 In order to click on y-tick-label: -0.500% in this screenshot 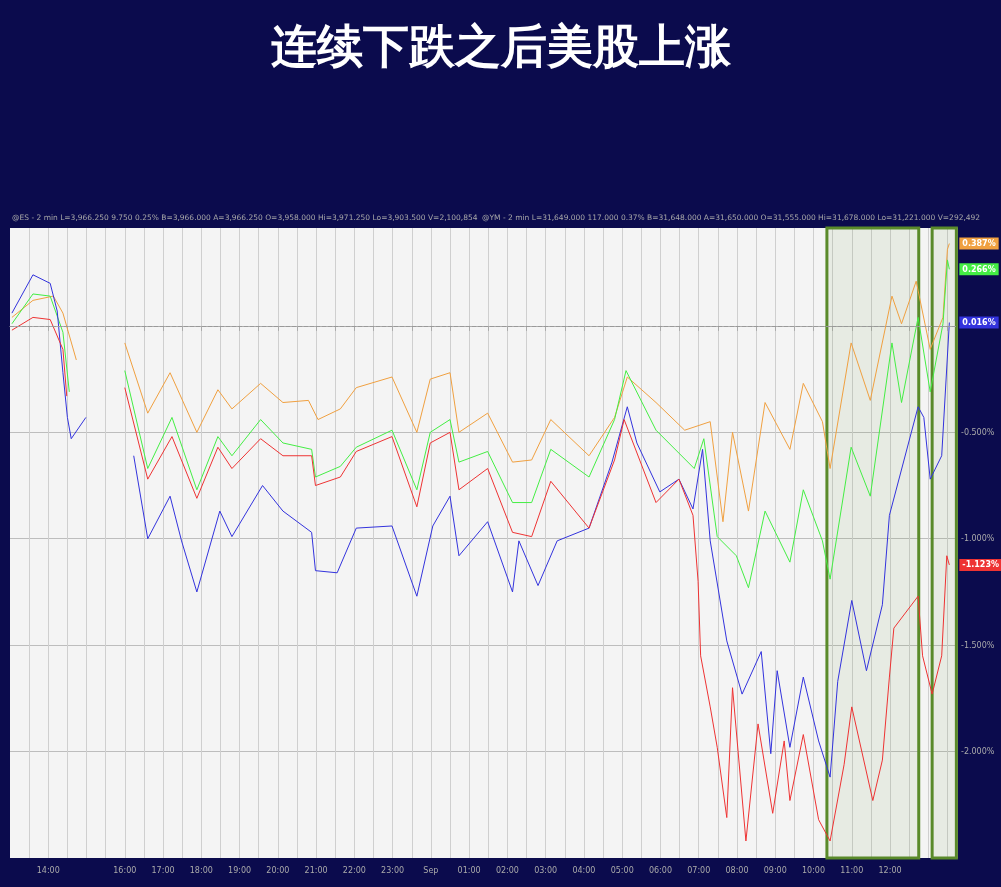, I will do `click(978, 432)`.